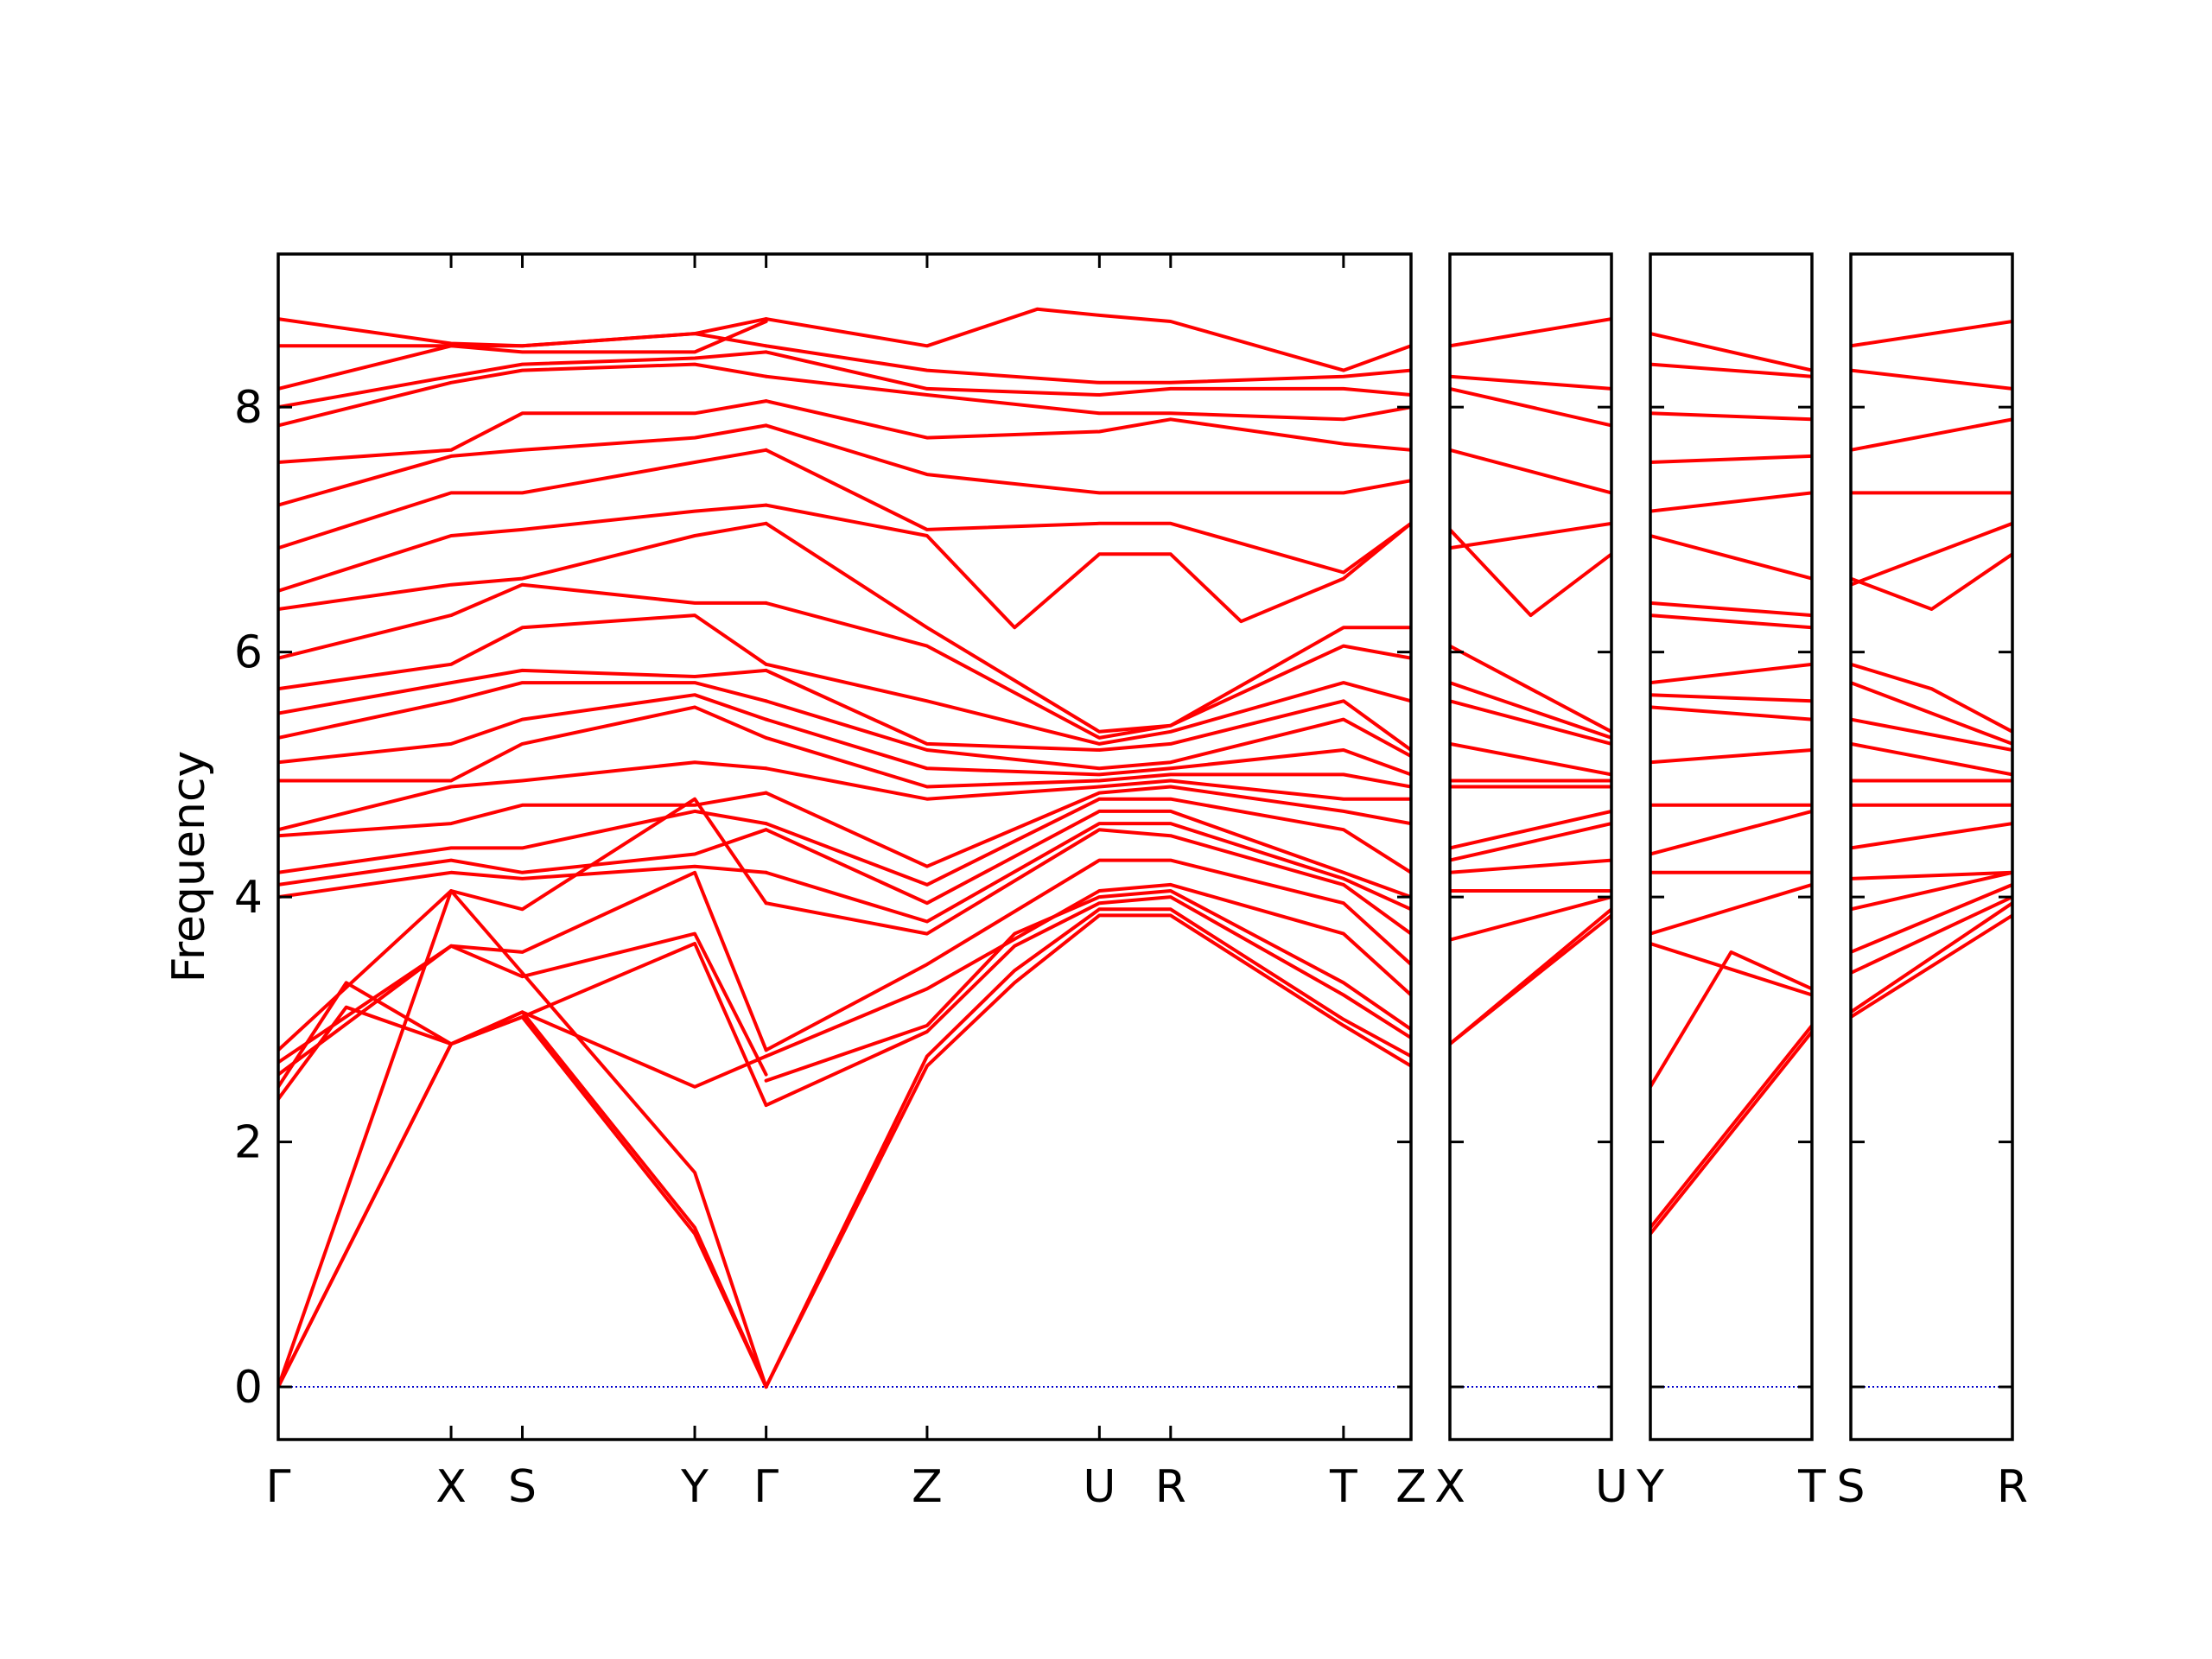  I want to click on y-tick-label: 0, so click(248, 1388).